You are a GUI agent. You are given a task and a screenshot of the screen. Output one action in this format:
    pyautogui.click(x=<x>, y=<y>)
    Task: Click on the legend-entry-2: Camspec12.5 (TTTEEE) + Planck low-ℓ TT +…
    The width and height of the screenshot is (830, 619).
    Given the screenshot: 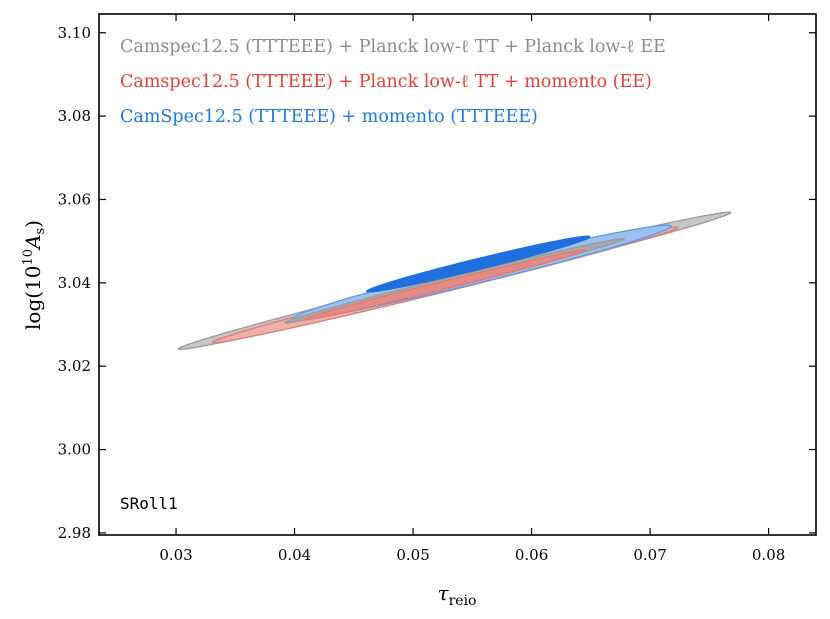 What is the action you would take?
    pyautogui.click(x=386, y=82)
    